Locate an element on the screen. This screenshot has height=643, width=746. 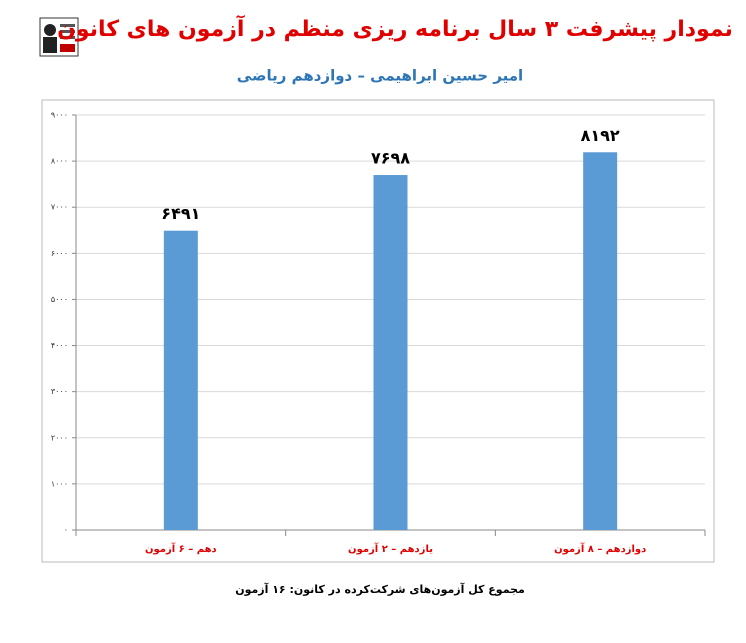
y-tick-label: ۷۰۰۰ is located at coordinates (59, 207).